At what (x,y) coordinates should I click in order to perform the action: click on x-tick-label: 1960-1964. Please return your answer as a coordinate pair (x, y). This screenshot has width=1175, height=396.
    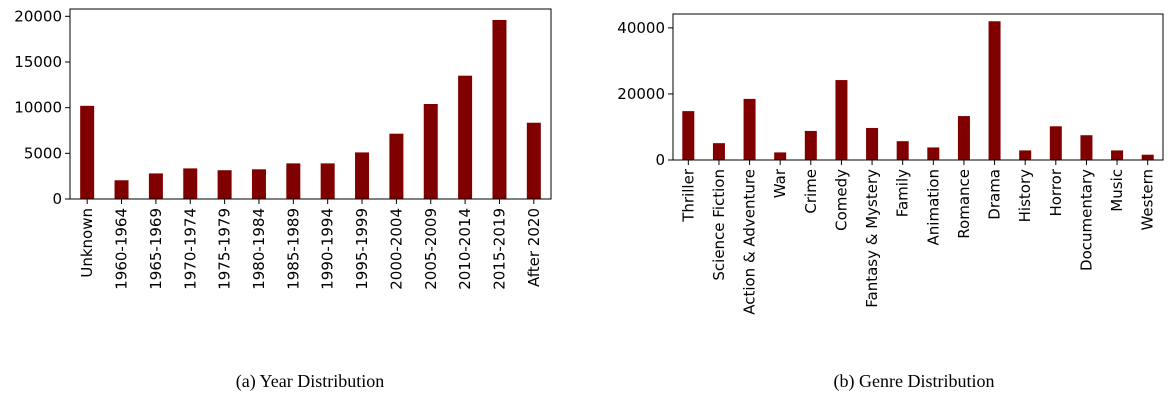
    Looking at the image, I should click on (122, 249).